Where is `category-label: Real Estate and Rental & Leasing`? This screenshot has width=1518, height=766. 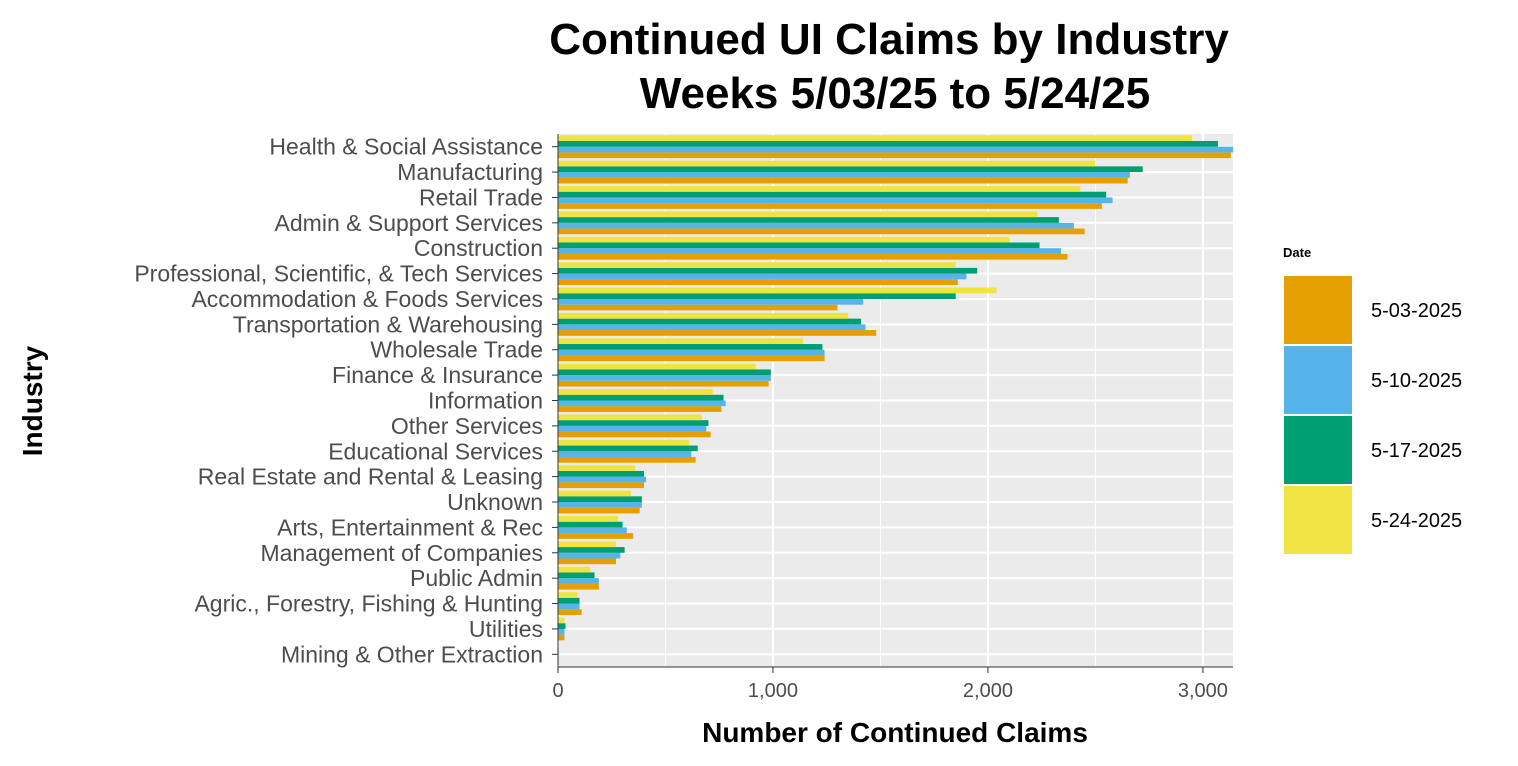 category-label: Real Estate and Rental & Leasing is located at coordinates (370, 477).